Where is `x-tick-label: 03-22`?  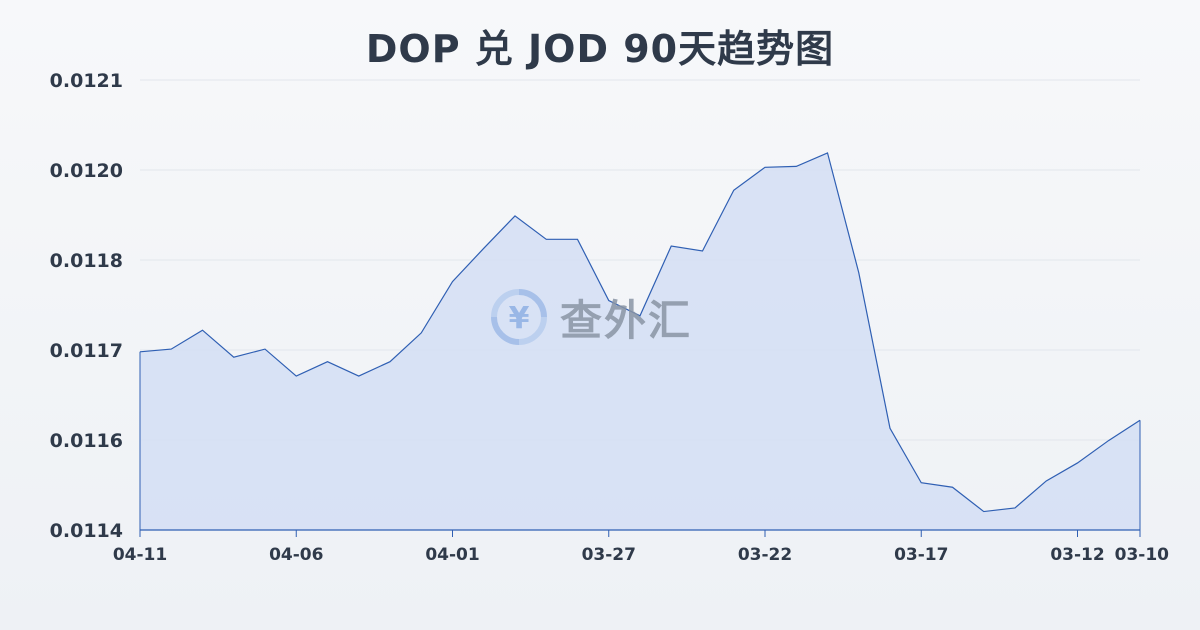 x-tick-label: 03-22 is located at coordinates (765, 555).